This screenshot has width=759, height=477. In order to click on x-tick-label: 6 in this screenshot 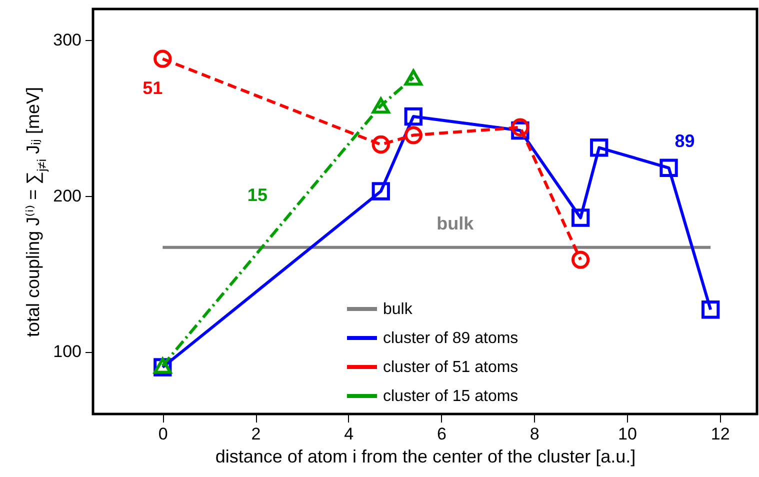, I will do `click(441, 434)`.